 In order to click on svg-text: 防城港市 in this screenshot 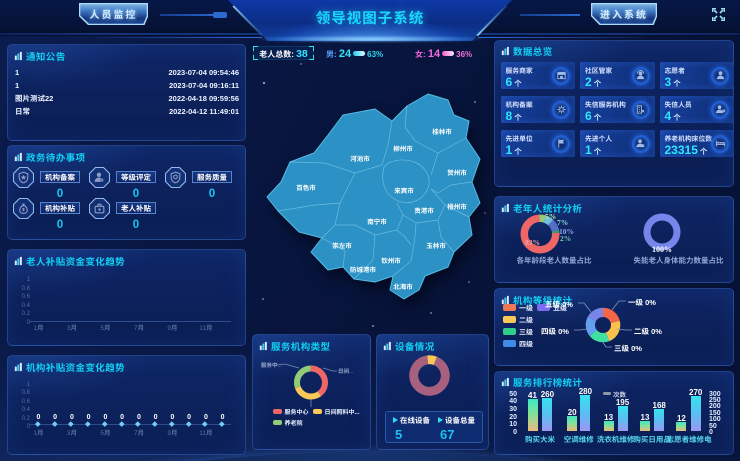, I will do `click(363, 269)`.